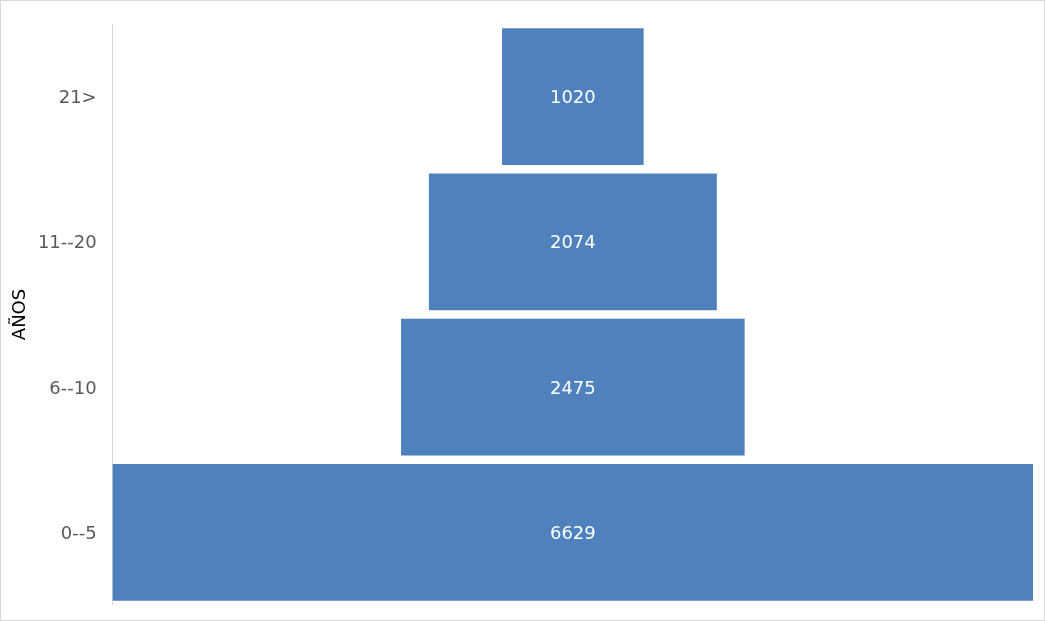 Image resolution: width=1045 pixels, height=621 pixels. I want to click on text: AÑOS, so click(18, 314).